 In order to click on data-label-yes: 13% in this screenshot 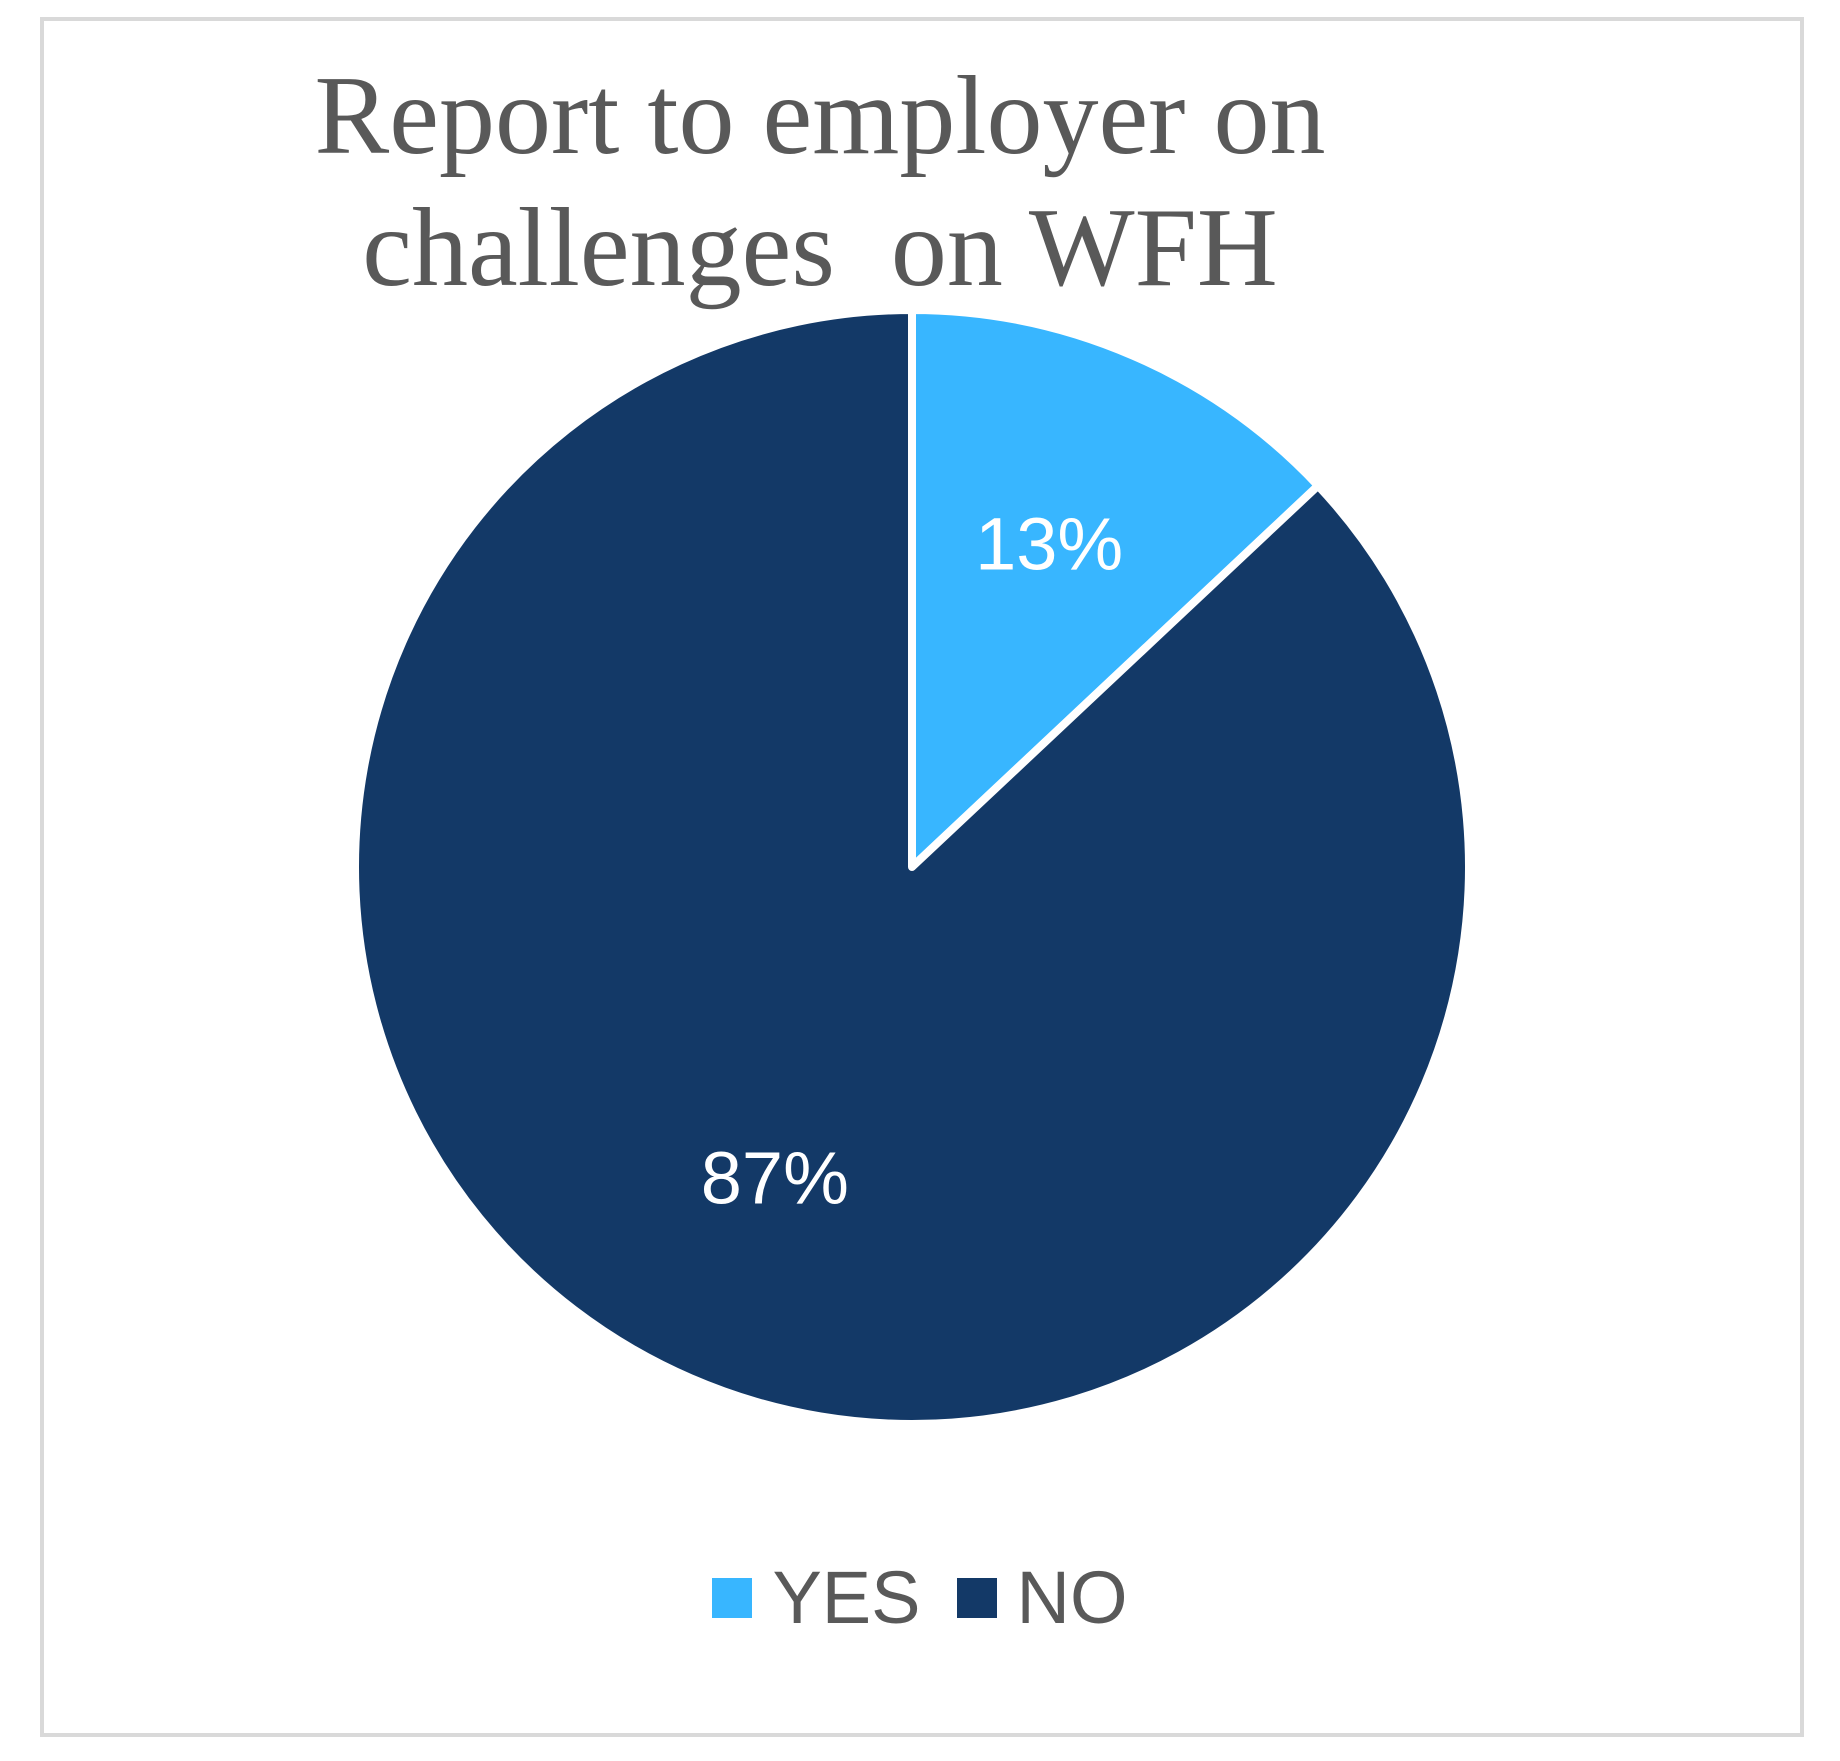, I will do `click(1049, 544)`.